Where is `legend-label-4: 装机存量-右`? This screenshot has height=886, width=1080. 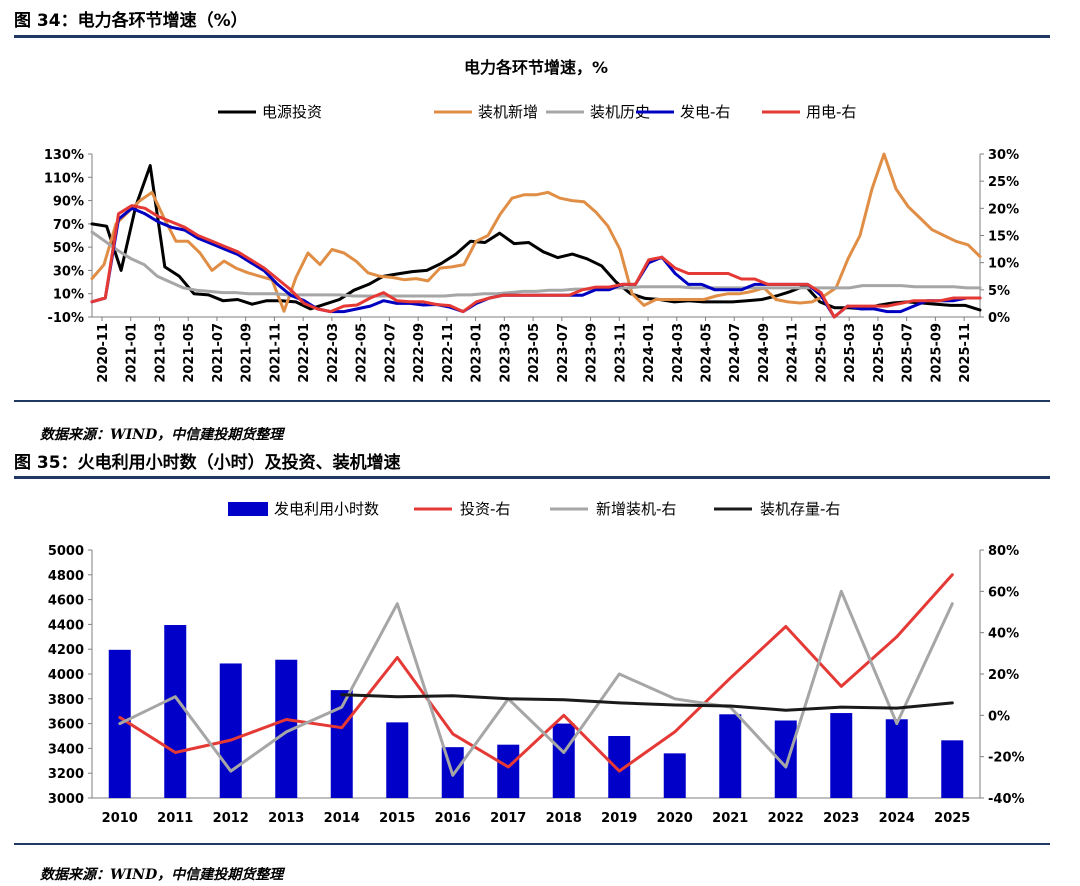 legend-label-4: 装机存量-右 is located at coordinates (800, 509).